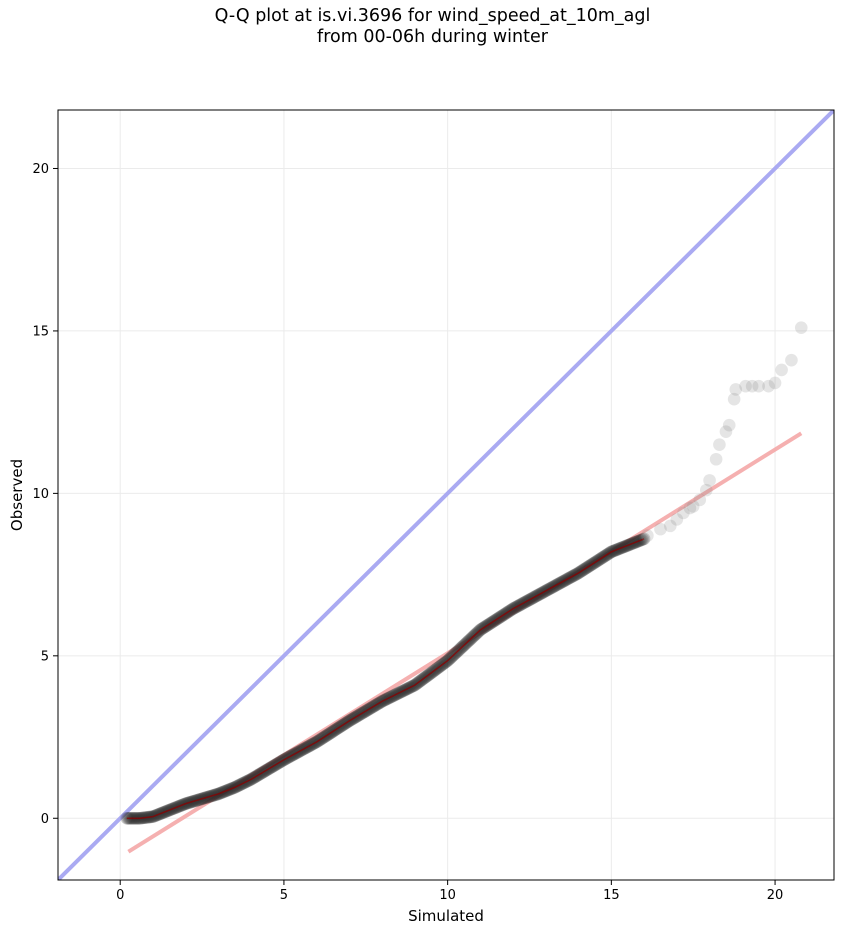 This screenshot has height=934, width=843. Describe the element at coordinates (446, 916) in the screenshot. I see `x-axis-label: Simulated` at that location.